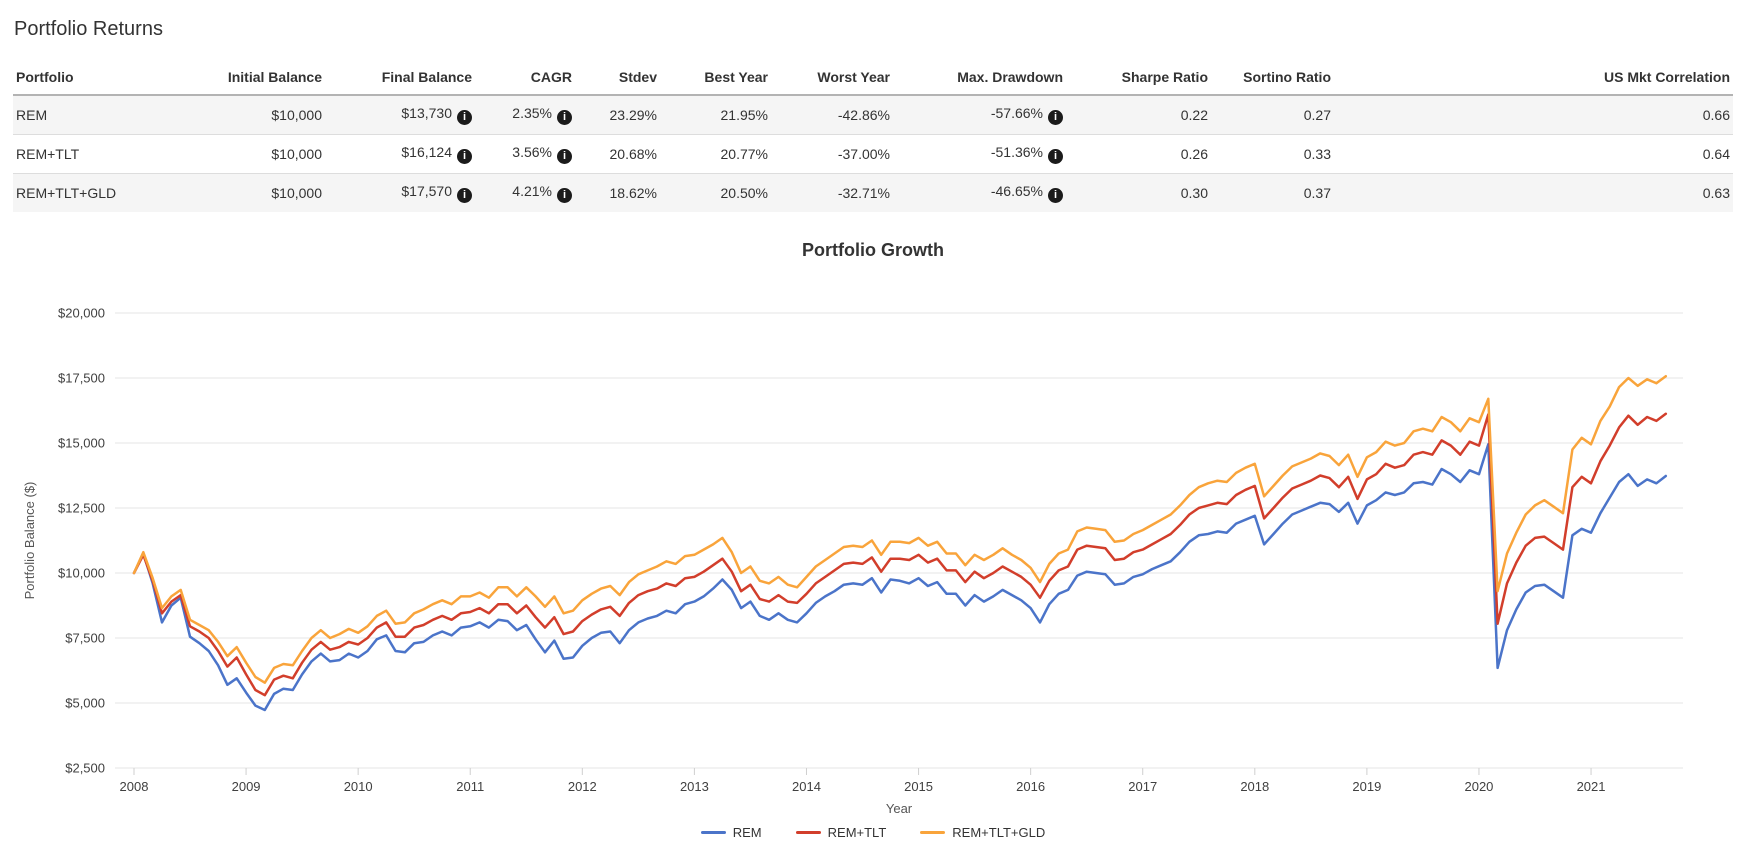 Image resolution: width=1746 pixels, height=852 pixels. What do you see at coordinates (85, 638) in the screenshot?
I see `y-tick-label: $7,500` at bounding box center [85, 638].